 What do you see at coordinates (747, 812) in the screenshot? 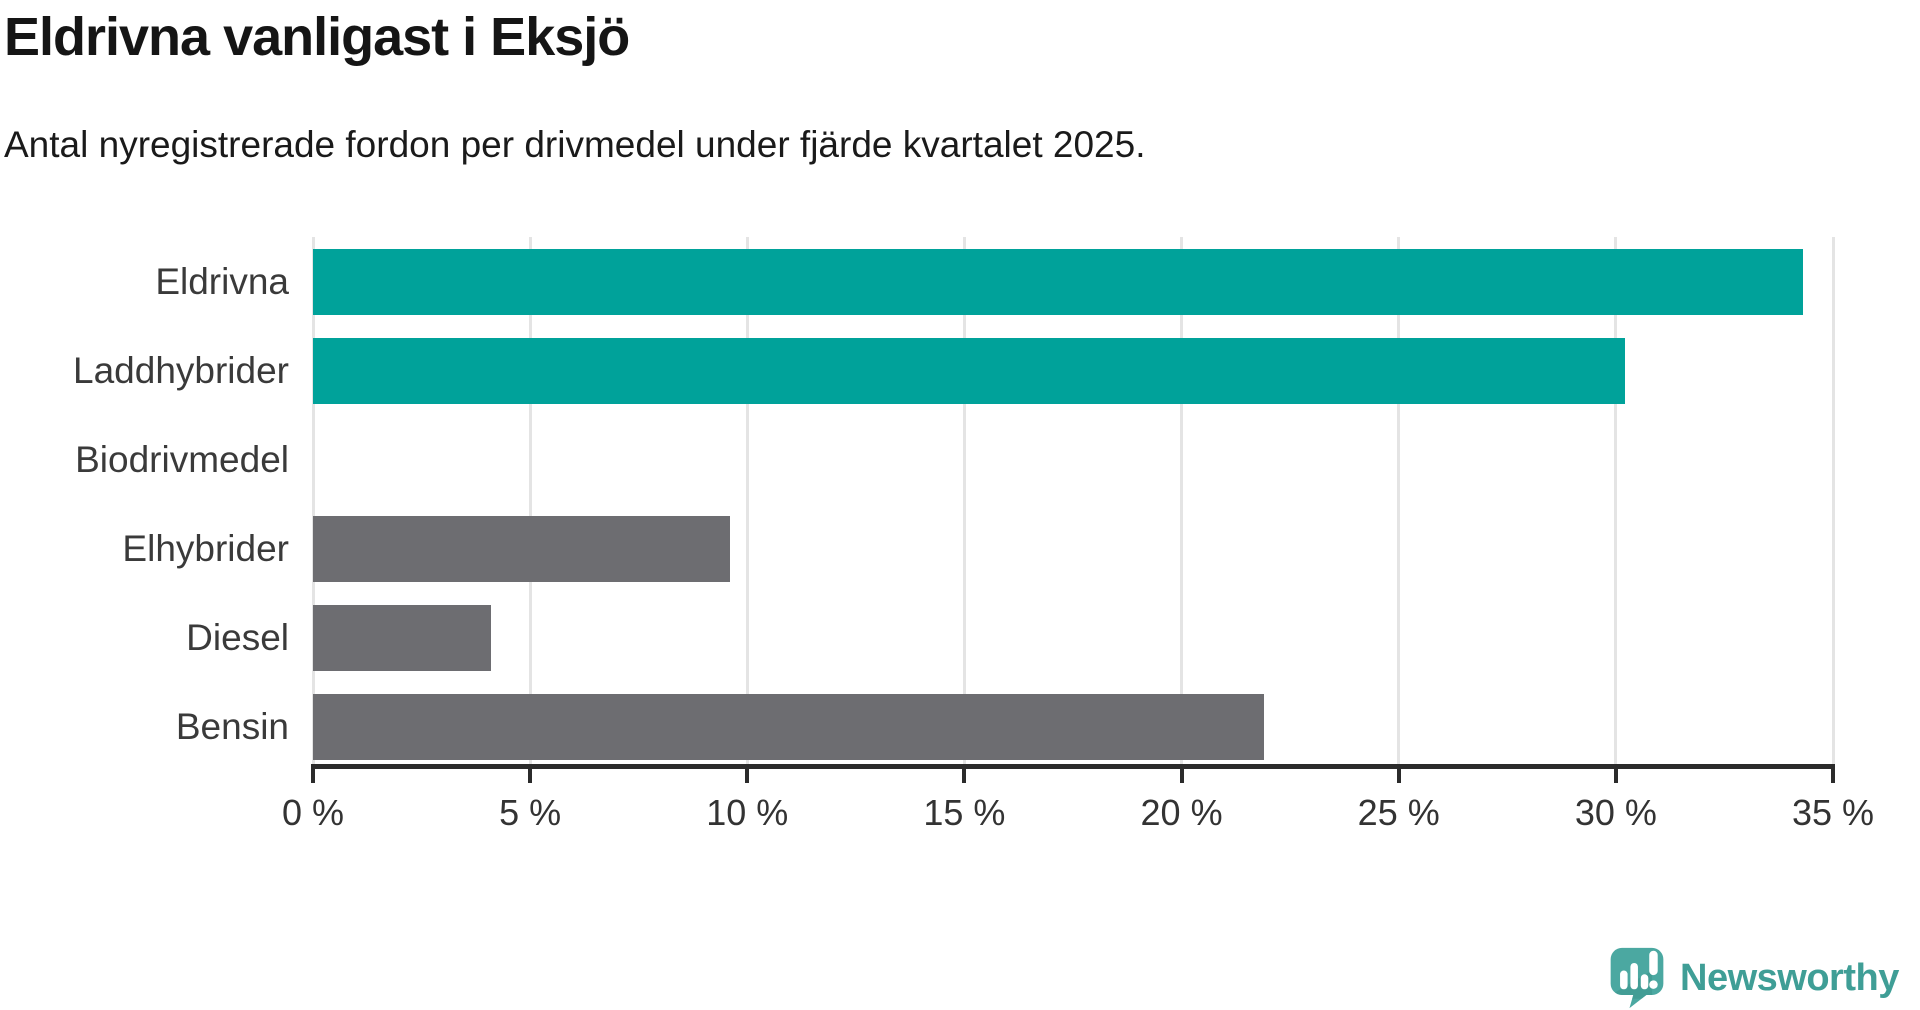
I see `x-axis-tick-label-10: 10 %` at bounding box center [747, 812].